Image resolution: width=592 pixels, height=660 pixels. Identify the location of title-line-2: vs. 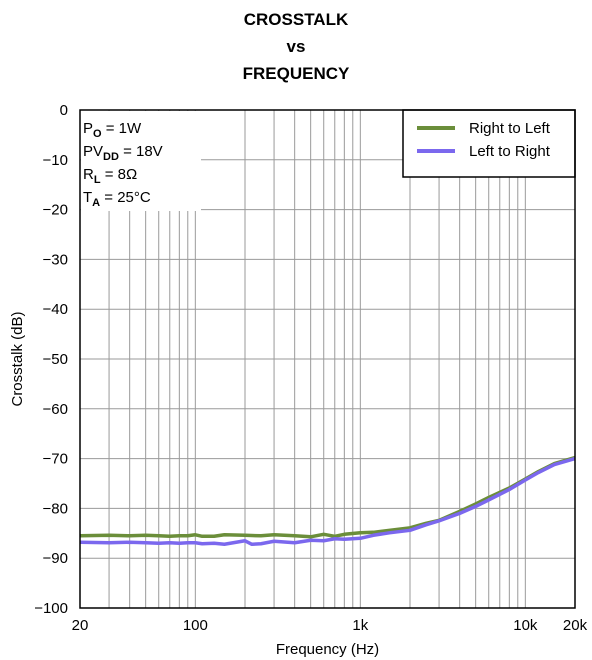
(296, 46).